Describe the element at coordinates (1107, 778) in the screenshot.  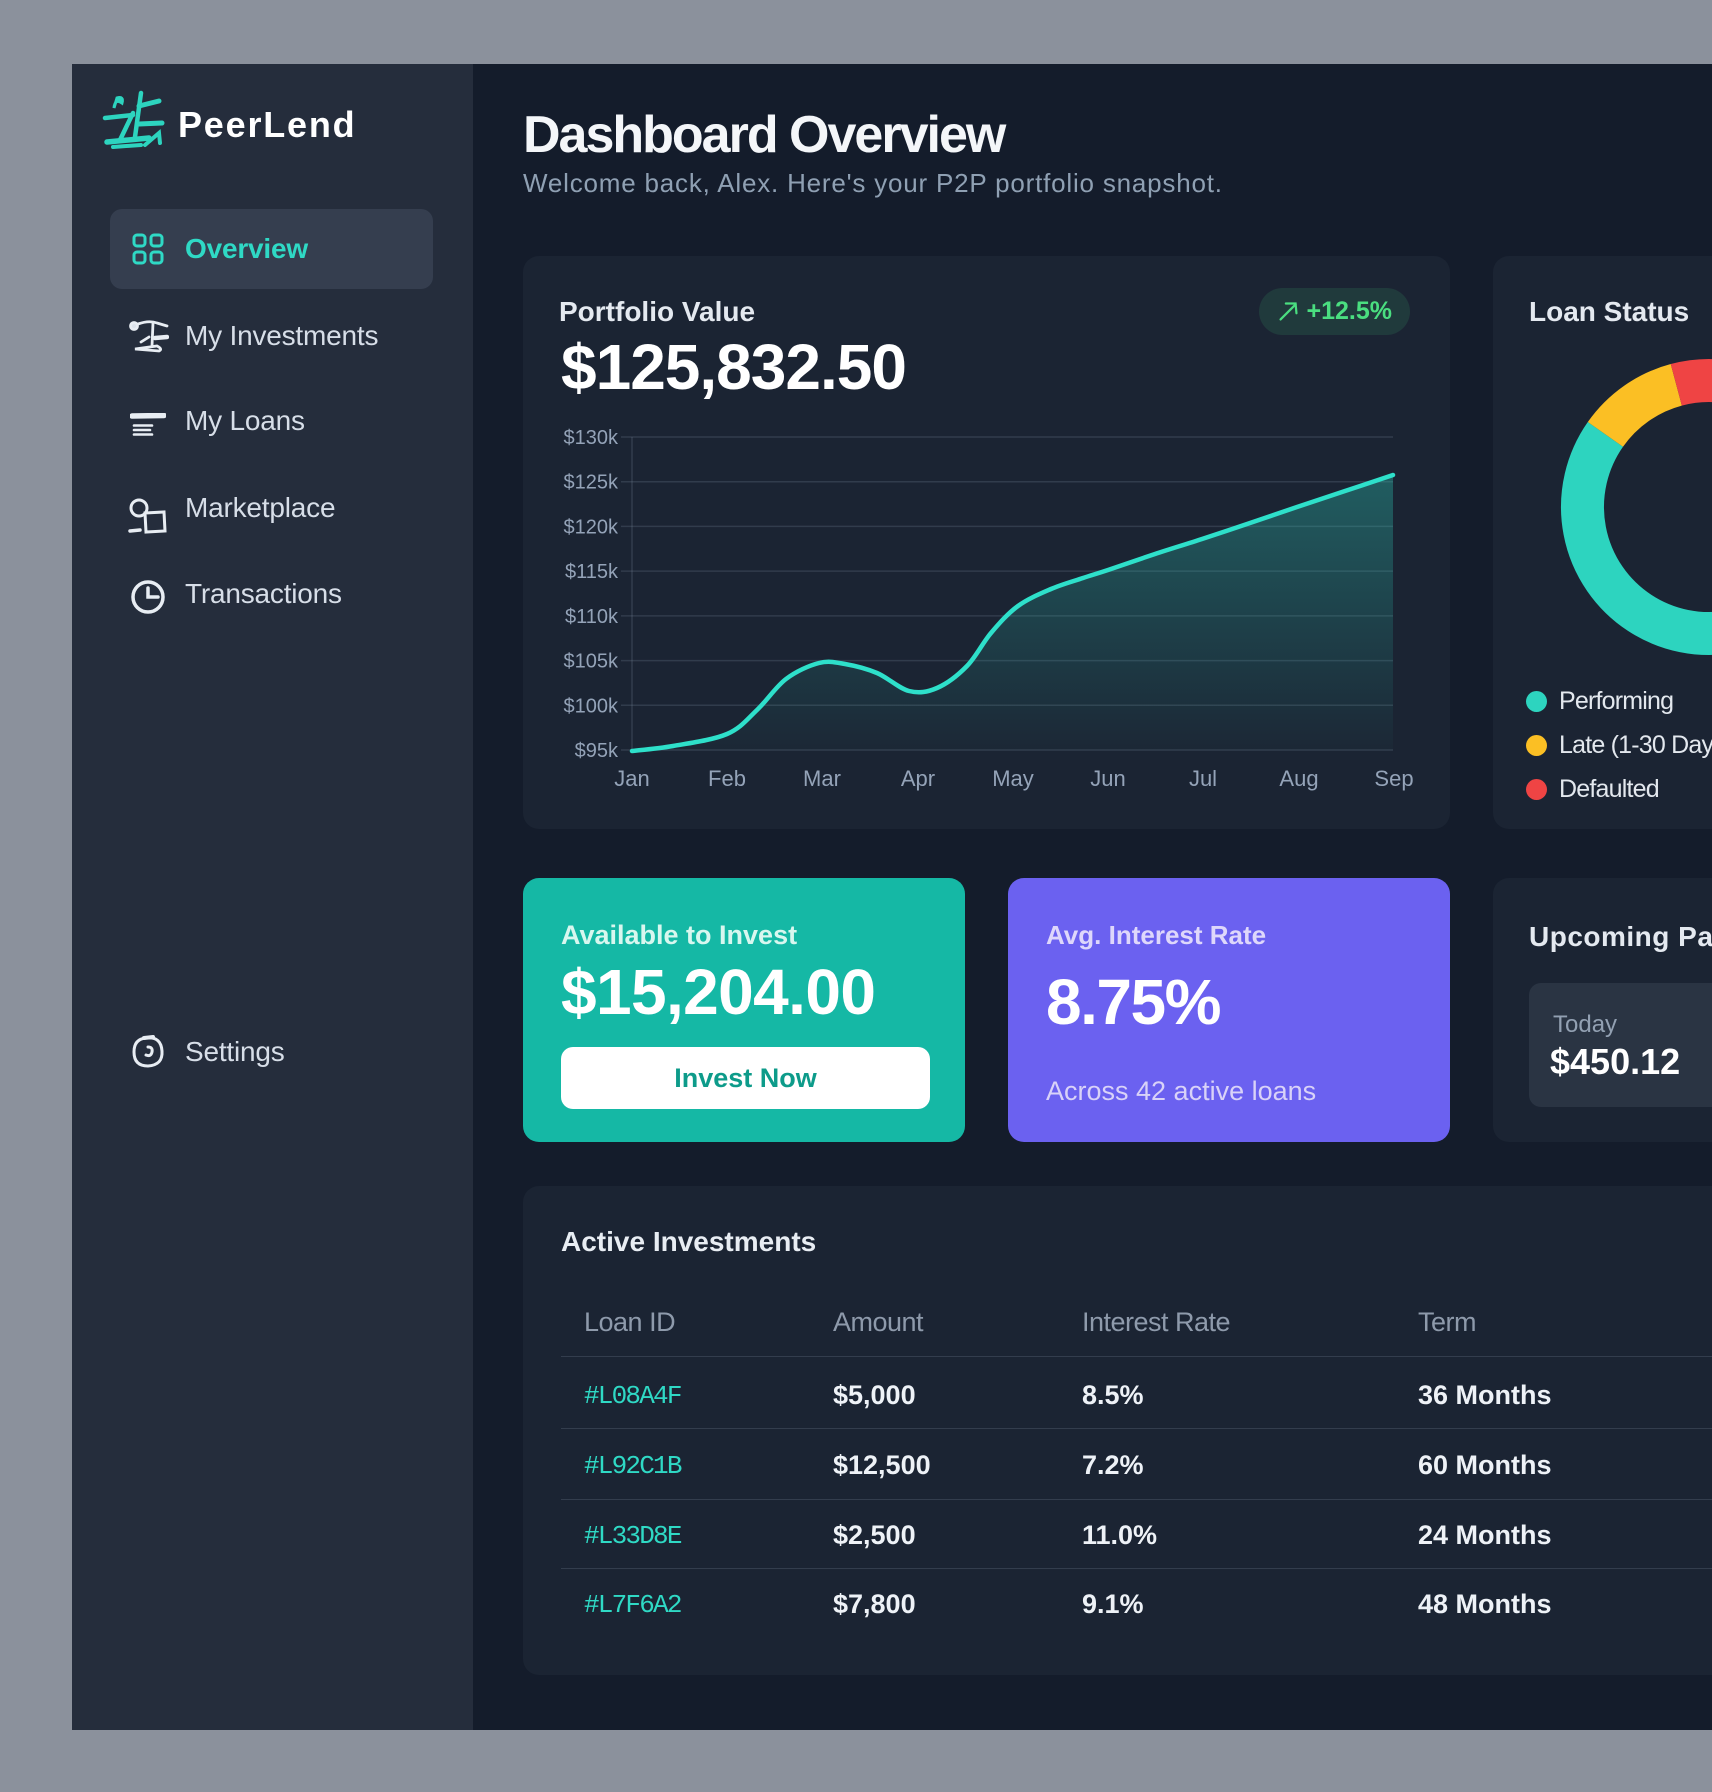
I see `svg-text: Jun` at that location.